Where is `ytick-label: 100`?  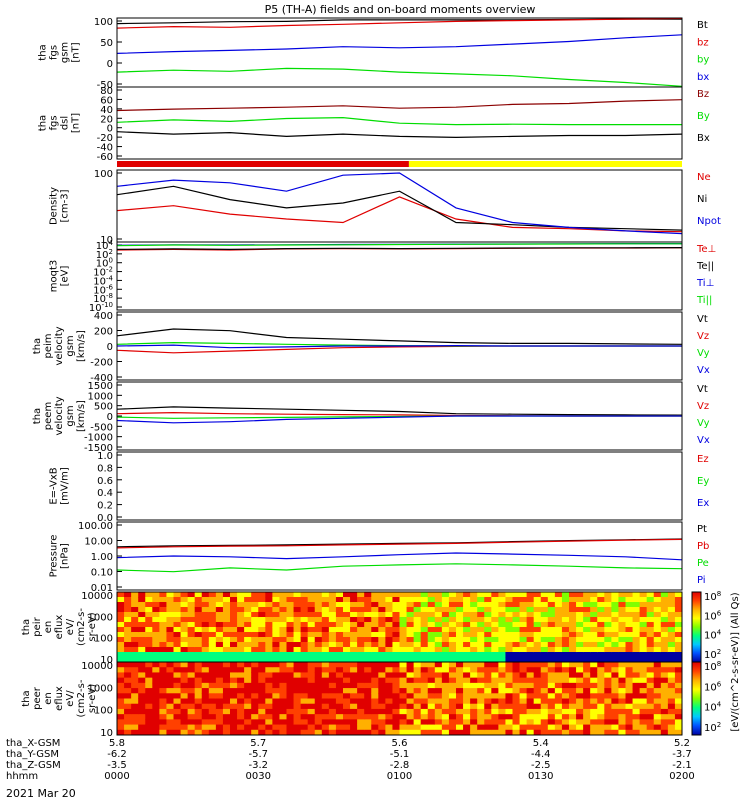 ytick-label: 100 is located at coordinates (103, 174).